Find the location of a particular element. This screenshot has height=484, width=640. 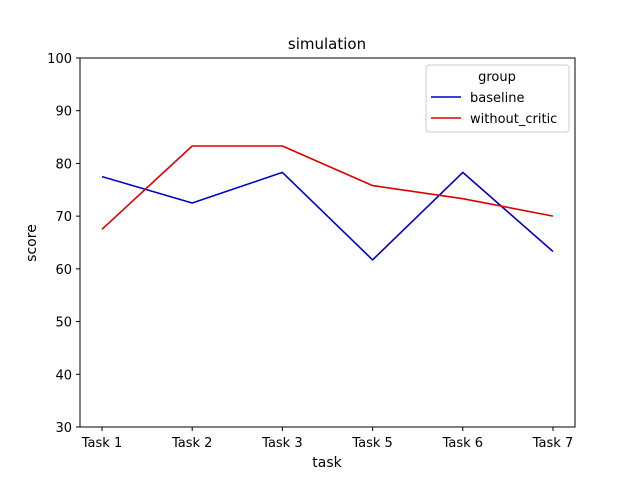

y-tick-label: 90 is located at coordinates (63, 112).